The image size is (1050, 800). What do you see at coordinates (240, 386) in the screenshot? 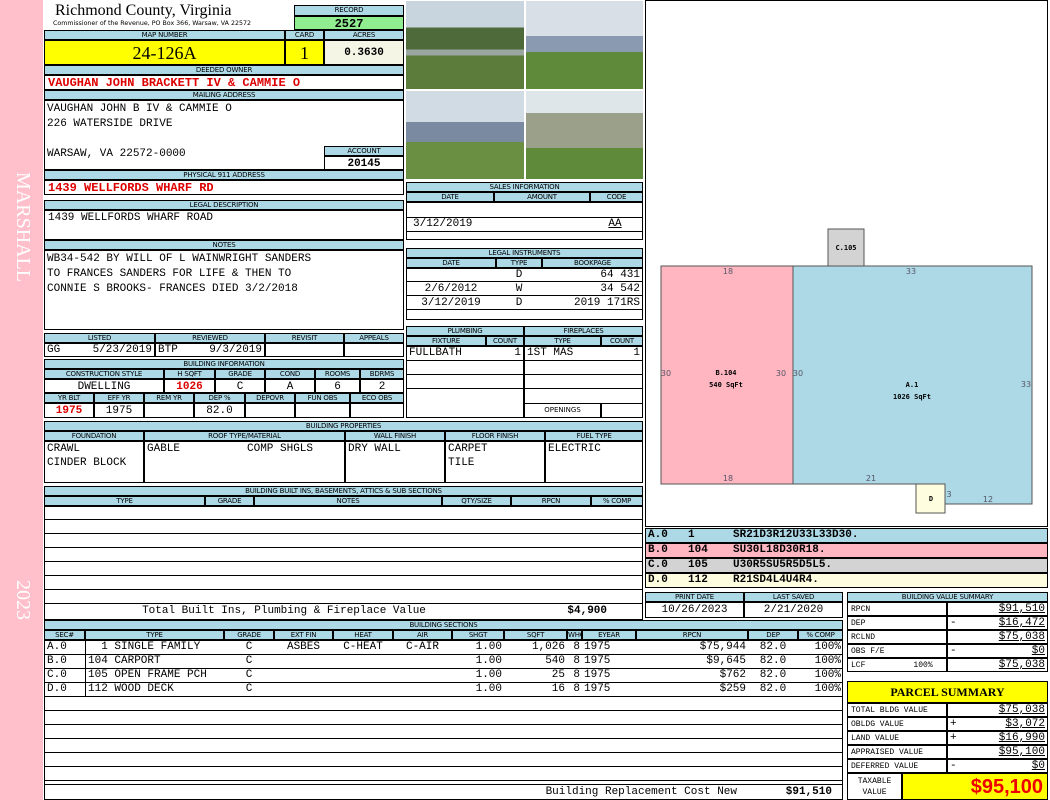
I see `building-info-value: C` at bounding box center [240, 386].